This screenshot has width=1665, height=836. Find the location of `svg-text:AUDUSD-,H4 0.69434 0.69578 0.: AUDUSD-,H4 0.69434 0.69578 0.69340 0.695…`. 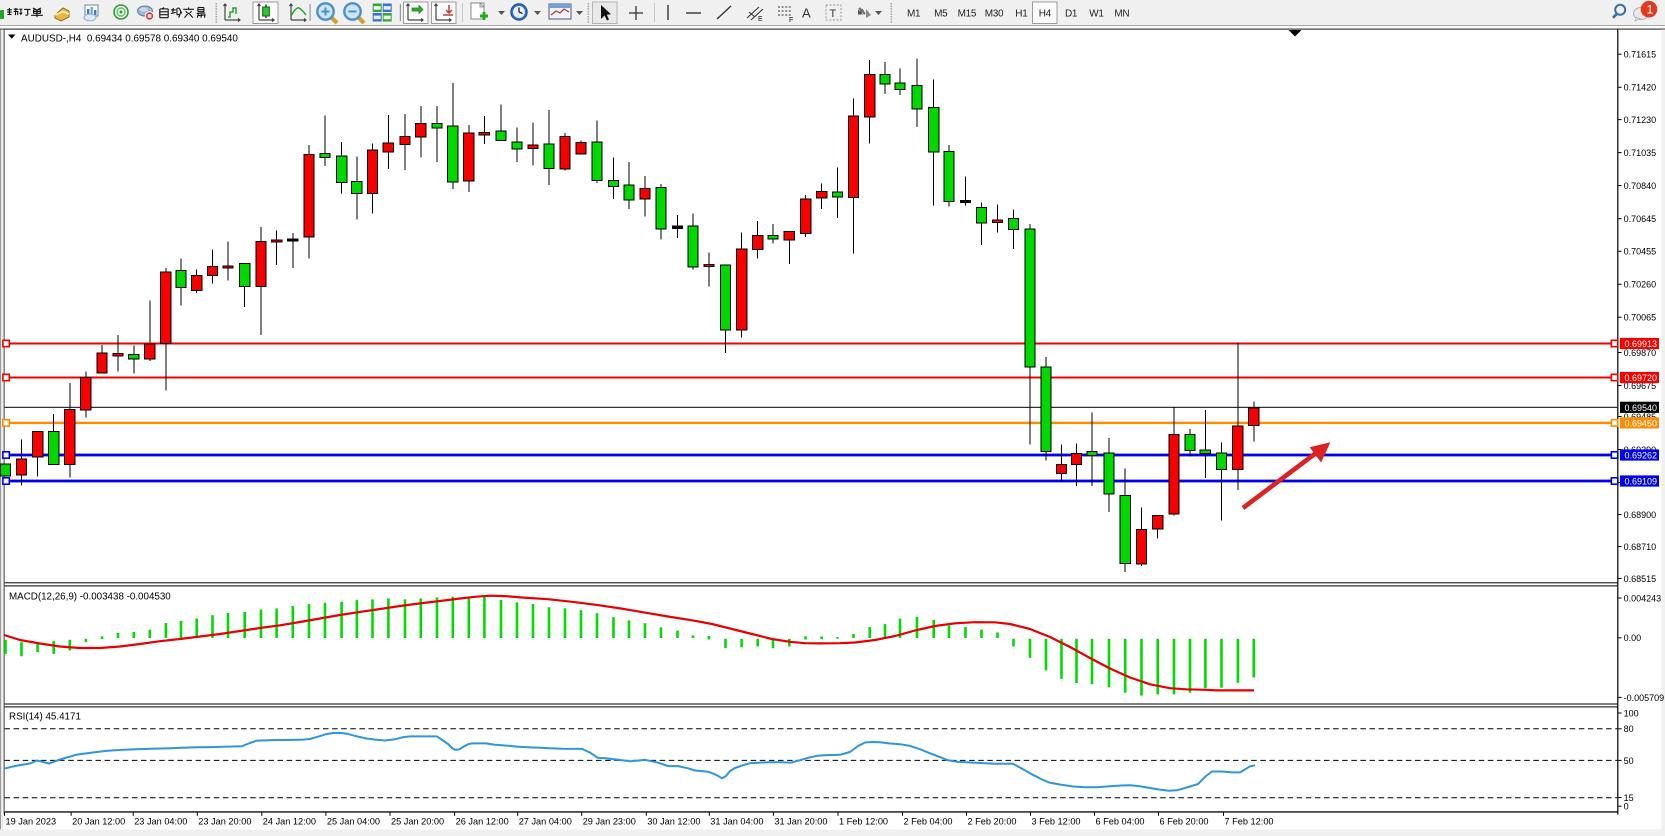

svg-text:AUDUSD-,H4 0.69434 0.69578 0.: AUDUSD-,H4 0.69434 0.69578 0.69340 0.695… is located at coordinates (129, 38).